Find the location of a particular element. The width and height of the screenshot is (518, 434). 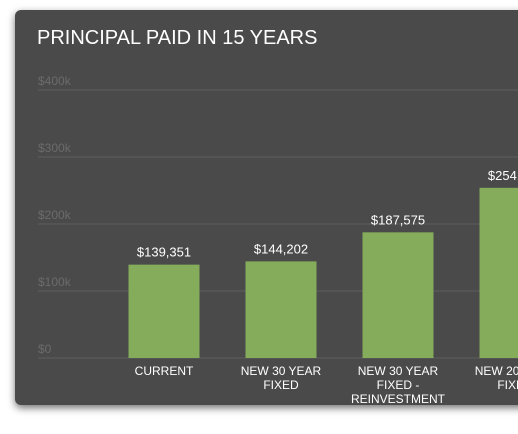

y-tick-label: $400k is located at coordinates (55, 81).